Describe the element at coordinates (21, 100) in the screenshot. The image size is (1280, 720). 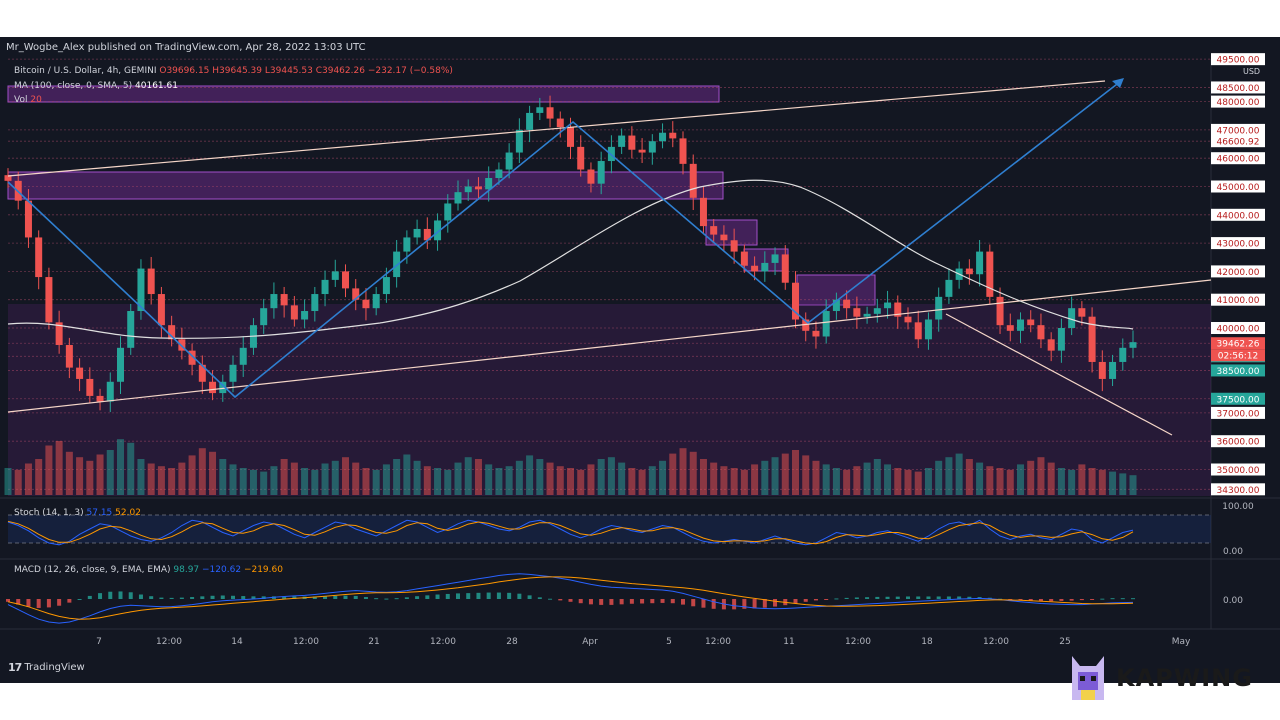
I see `vol-label: Vol` at that location.